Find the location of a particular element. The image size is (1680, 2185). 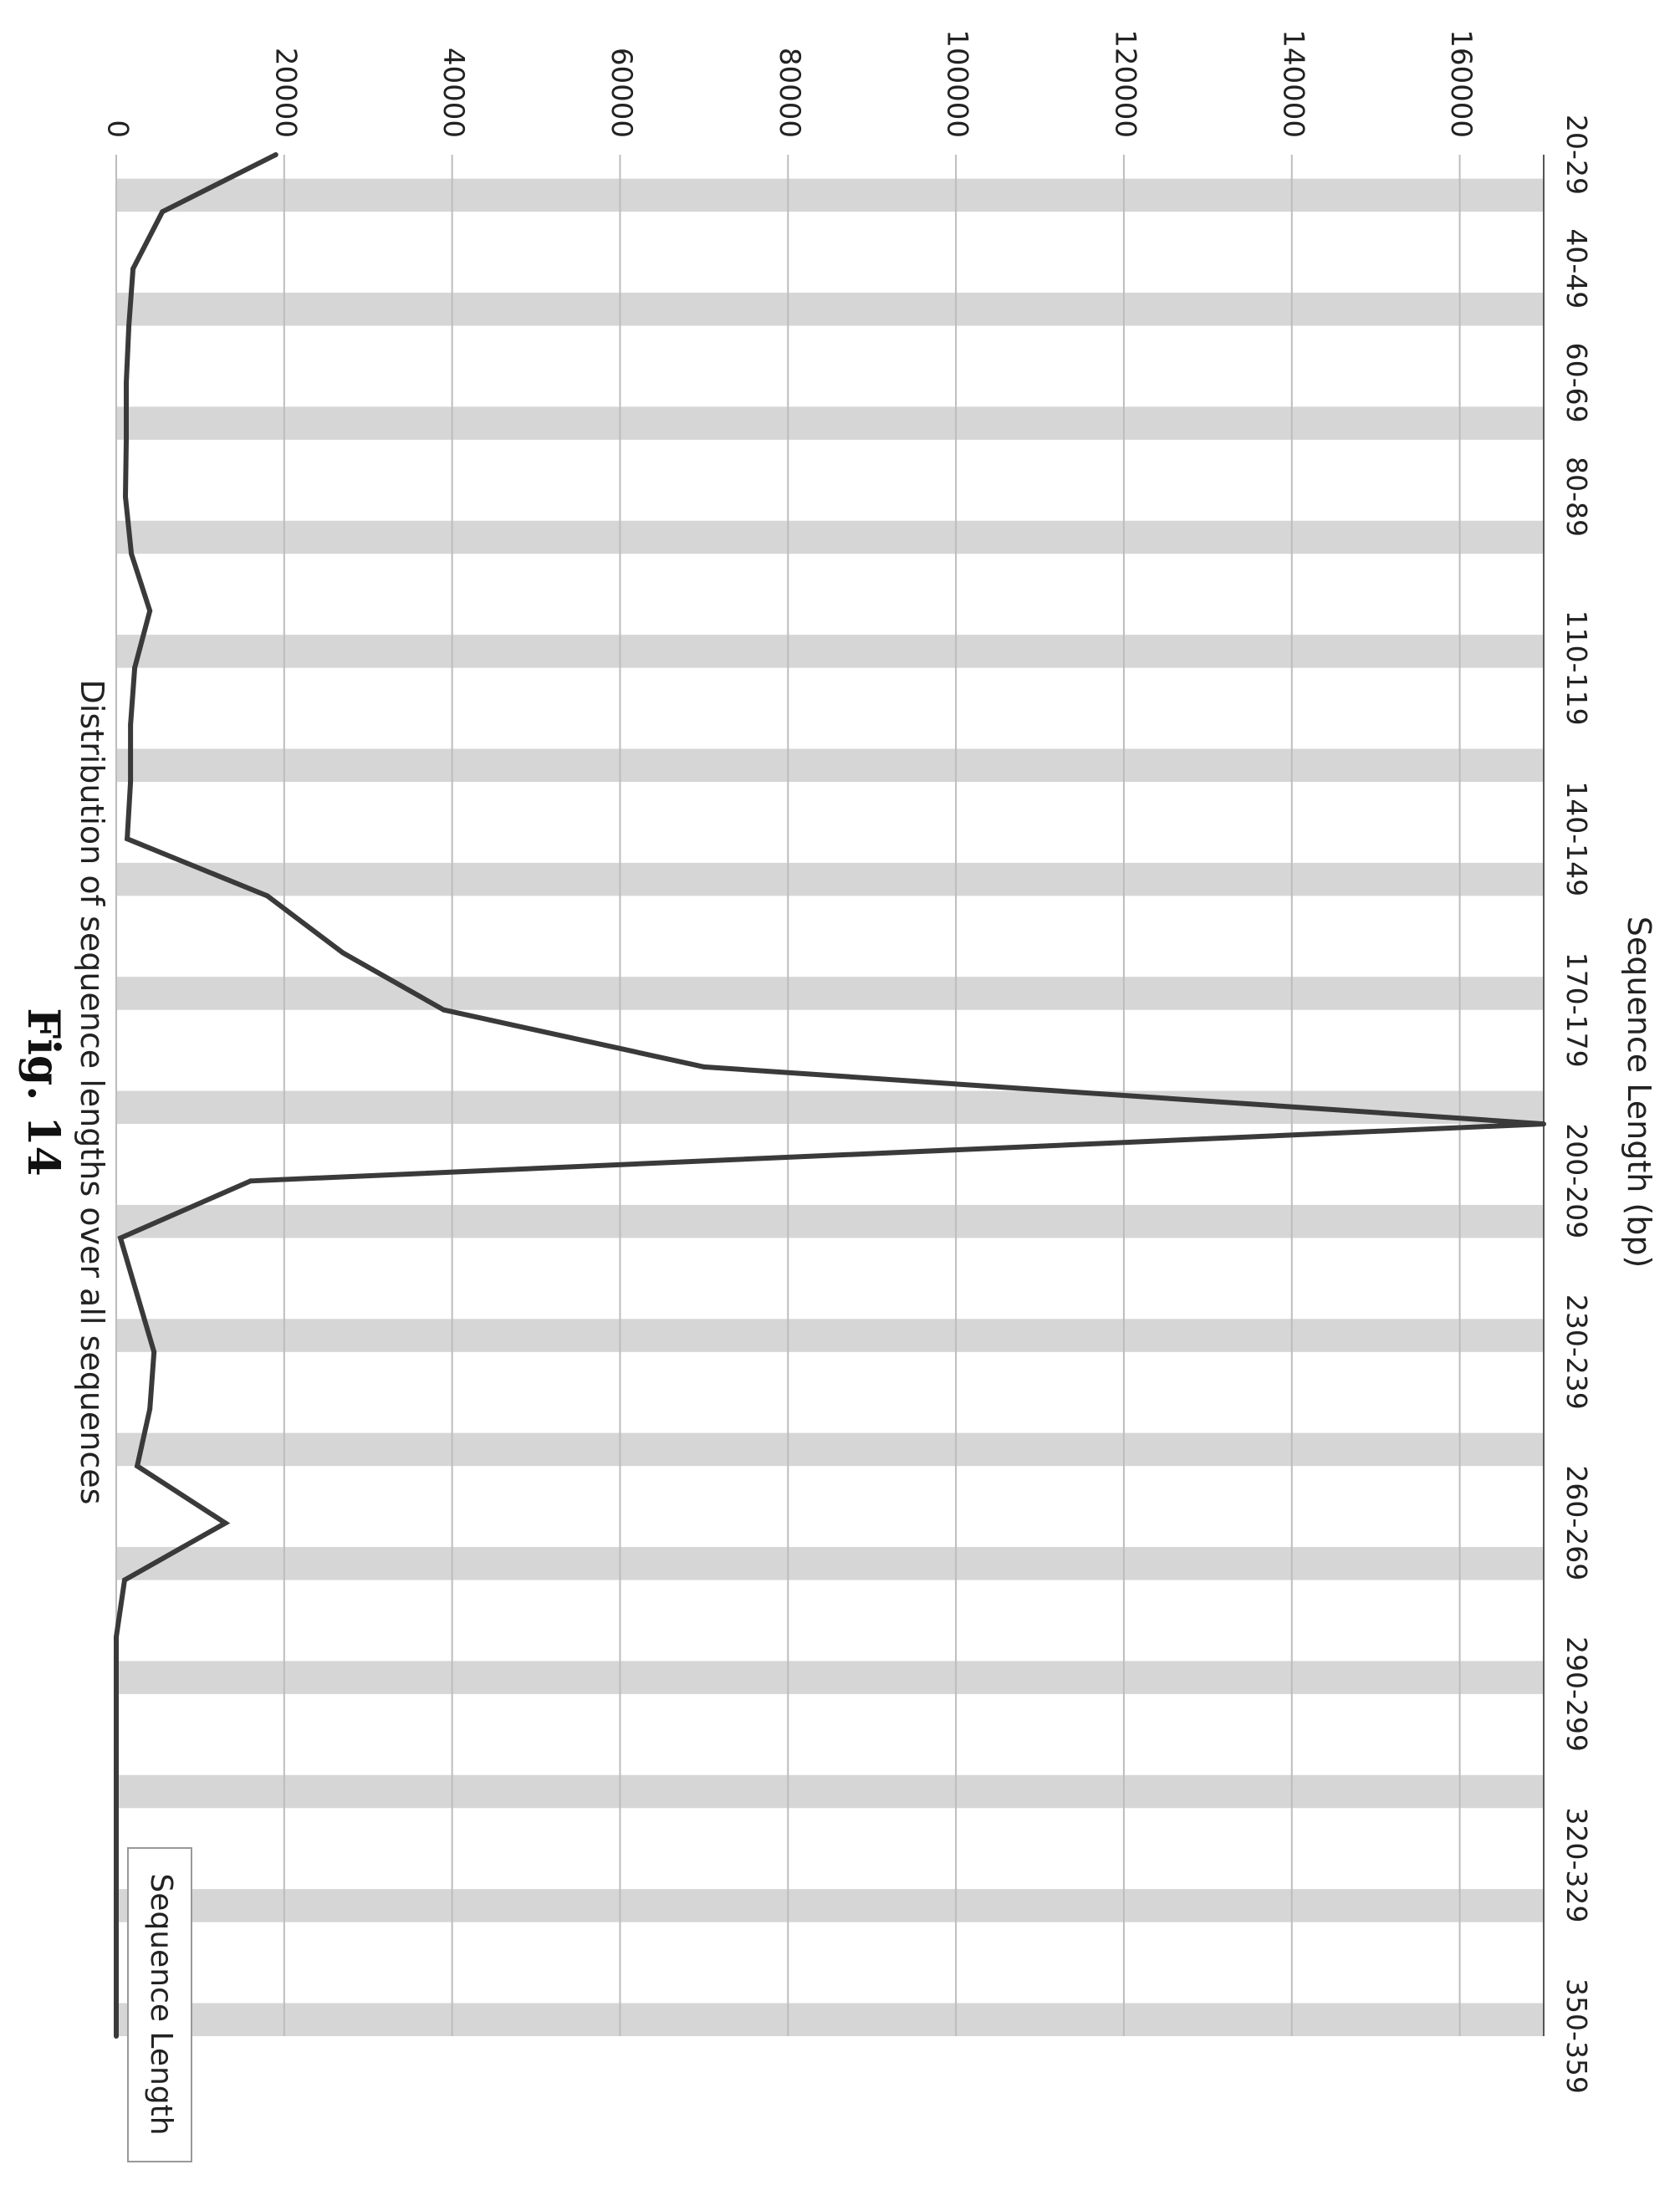

x-tick-label-2: 60-69 is located at coordinates (1576, 383).